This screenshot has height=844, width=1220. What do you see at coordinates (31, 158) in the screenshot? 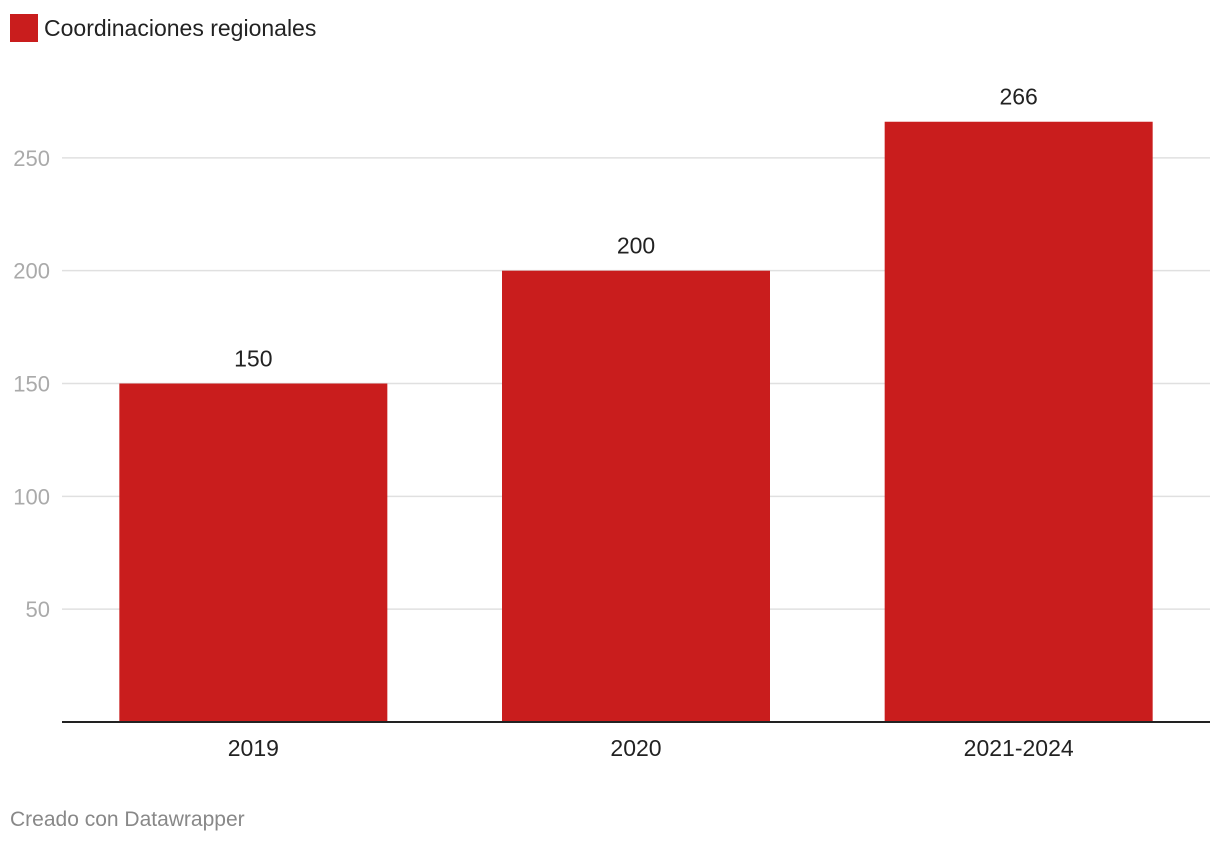
I see `y-tick-label: 250` at bounding box center [31, 158].